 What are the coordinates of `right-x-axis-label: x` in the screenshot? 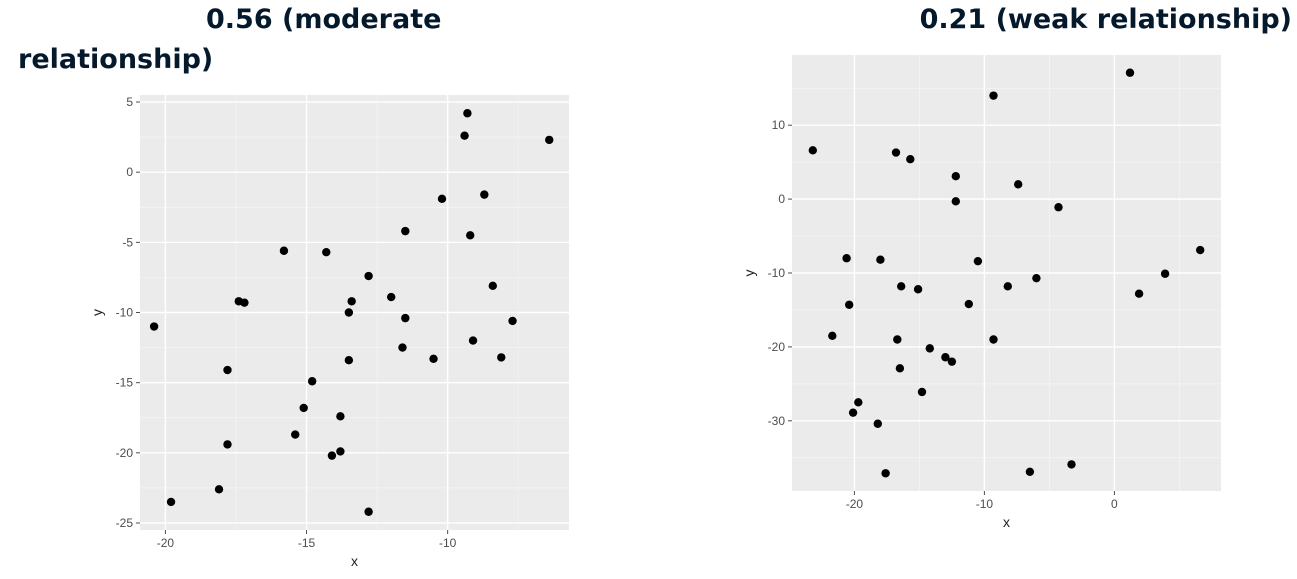 It's located at (1006, 522).